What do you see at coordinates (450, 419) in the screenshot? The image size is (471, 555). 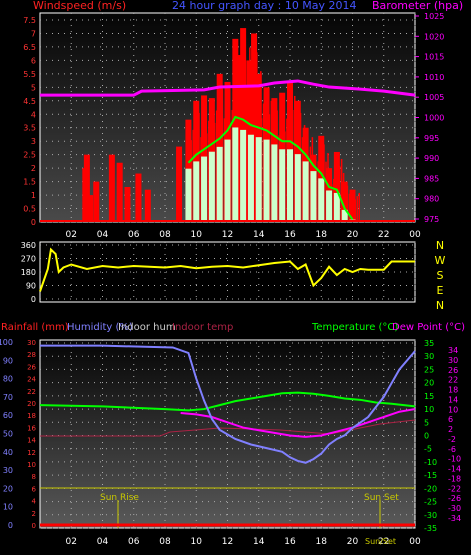 I see `dew-tick: 6` at bounding box center [450, 419].